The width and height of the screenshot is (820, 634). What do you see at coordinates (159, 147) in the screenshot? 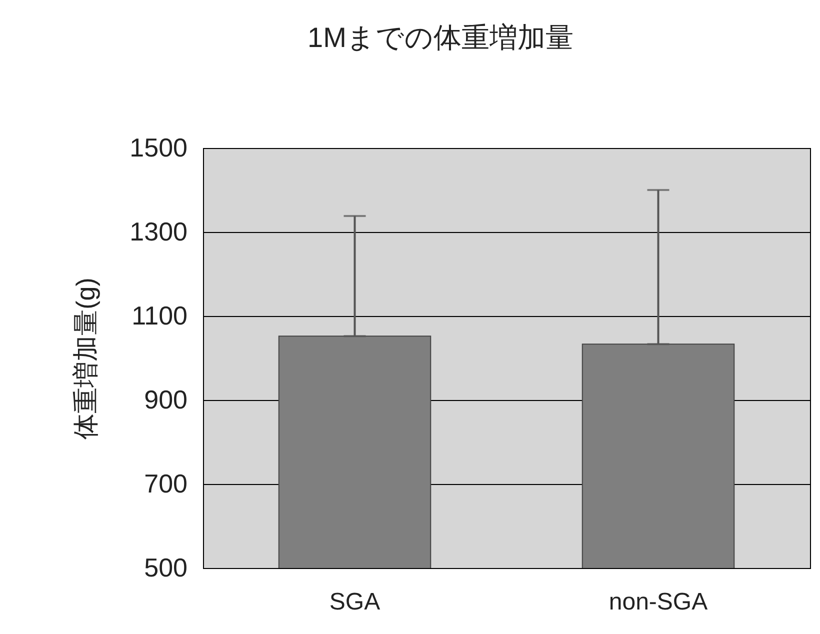
I see `y-tick-label: 1500` at bounding box center [159, 147].